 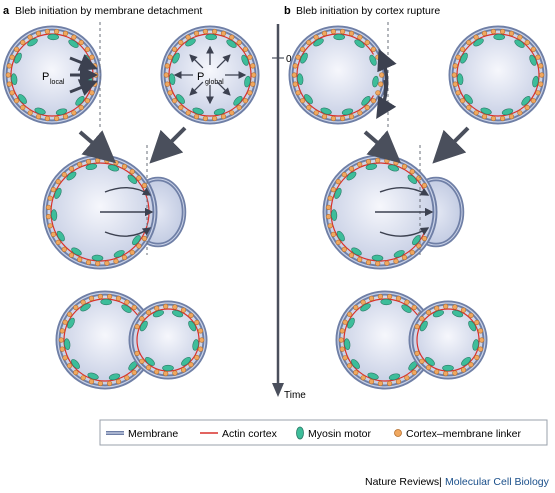 I want to click on legend-actin-label: Actin cortex, so click(x=250, y=434).